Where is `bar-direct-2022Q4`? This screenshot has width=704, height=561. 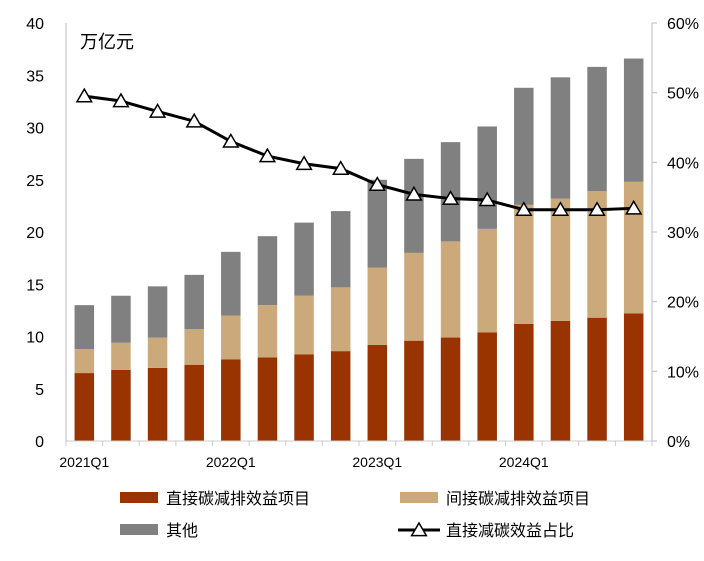 bar-direct-2022Q4 is located at coordinates (340, 396).